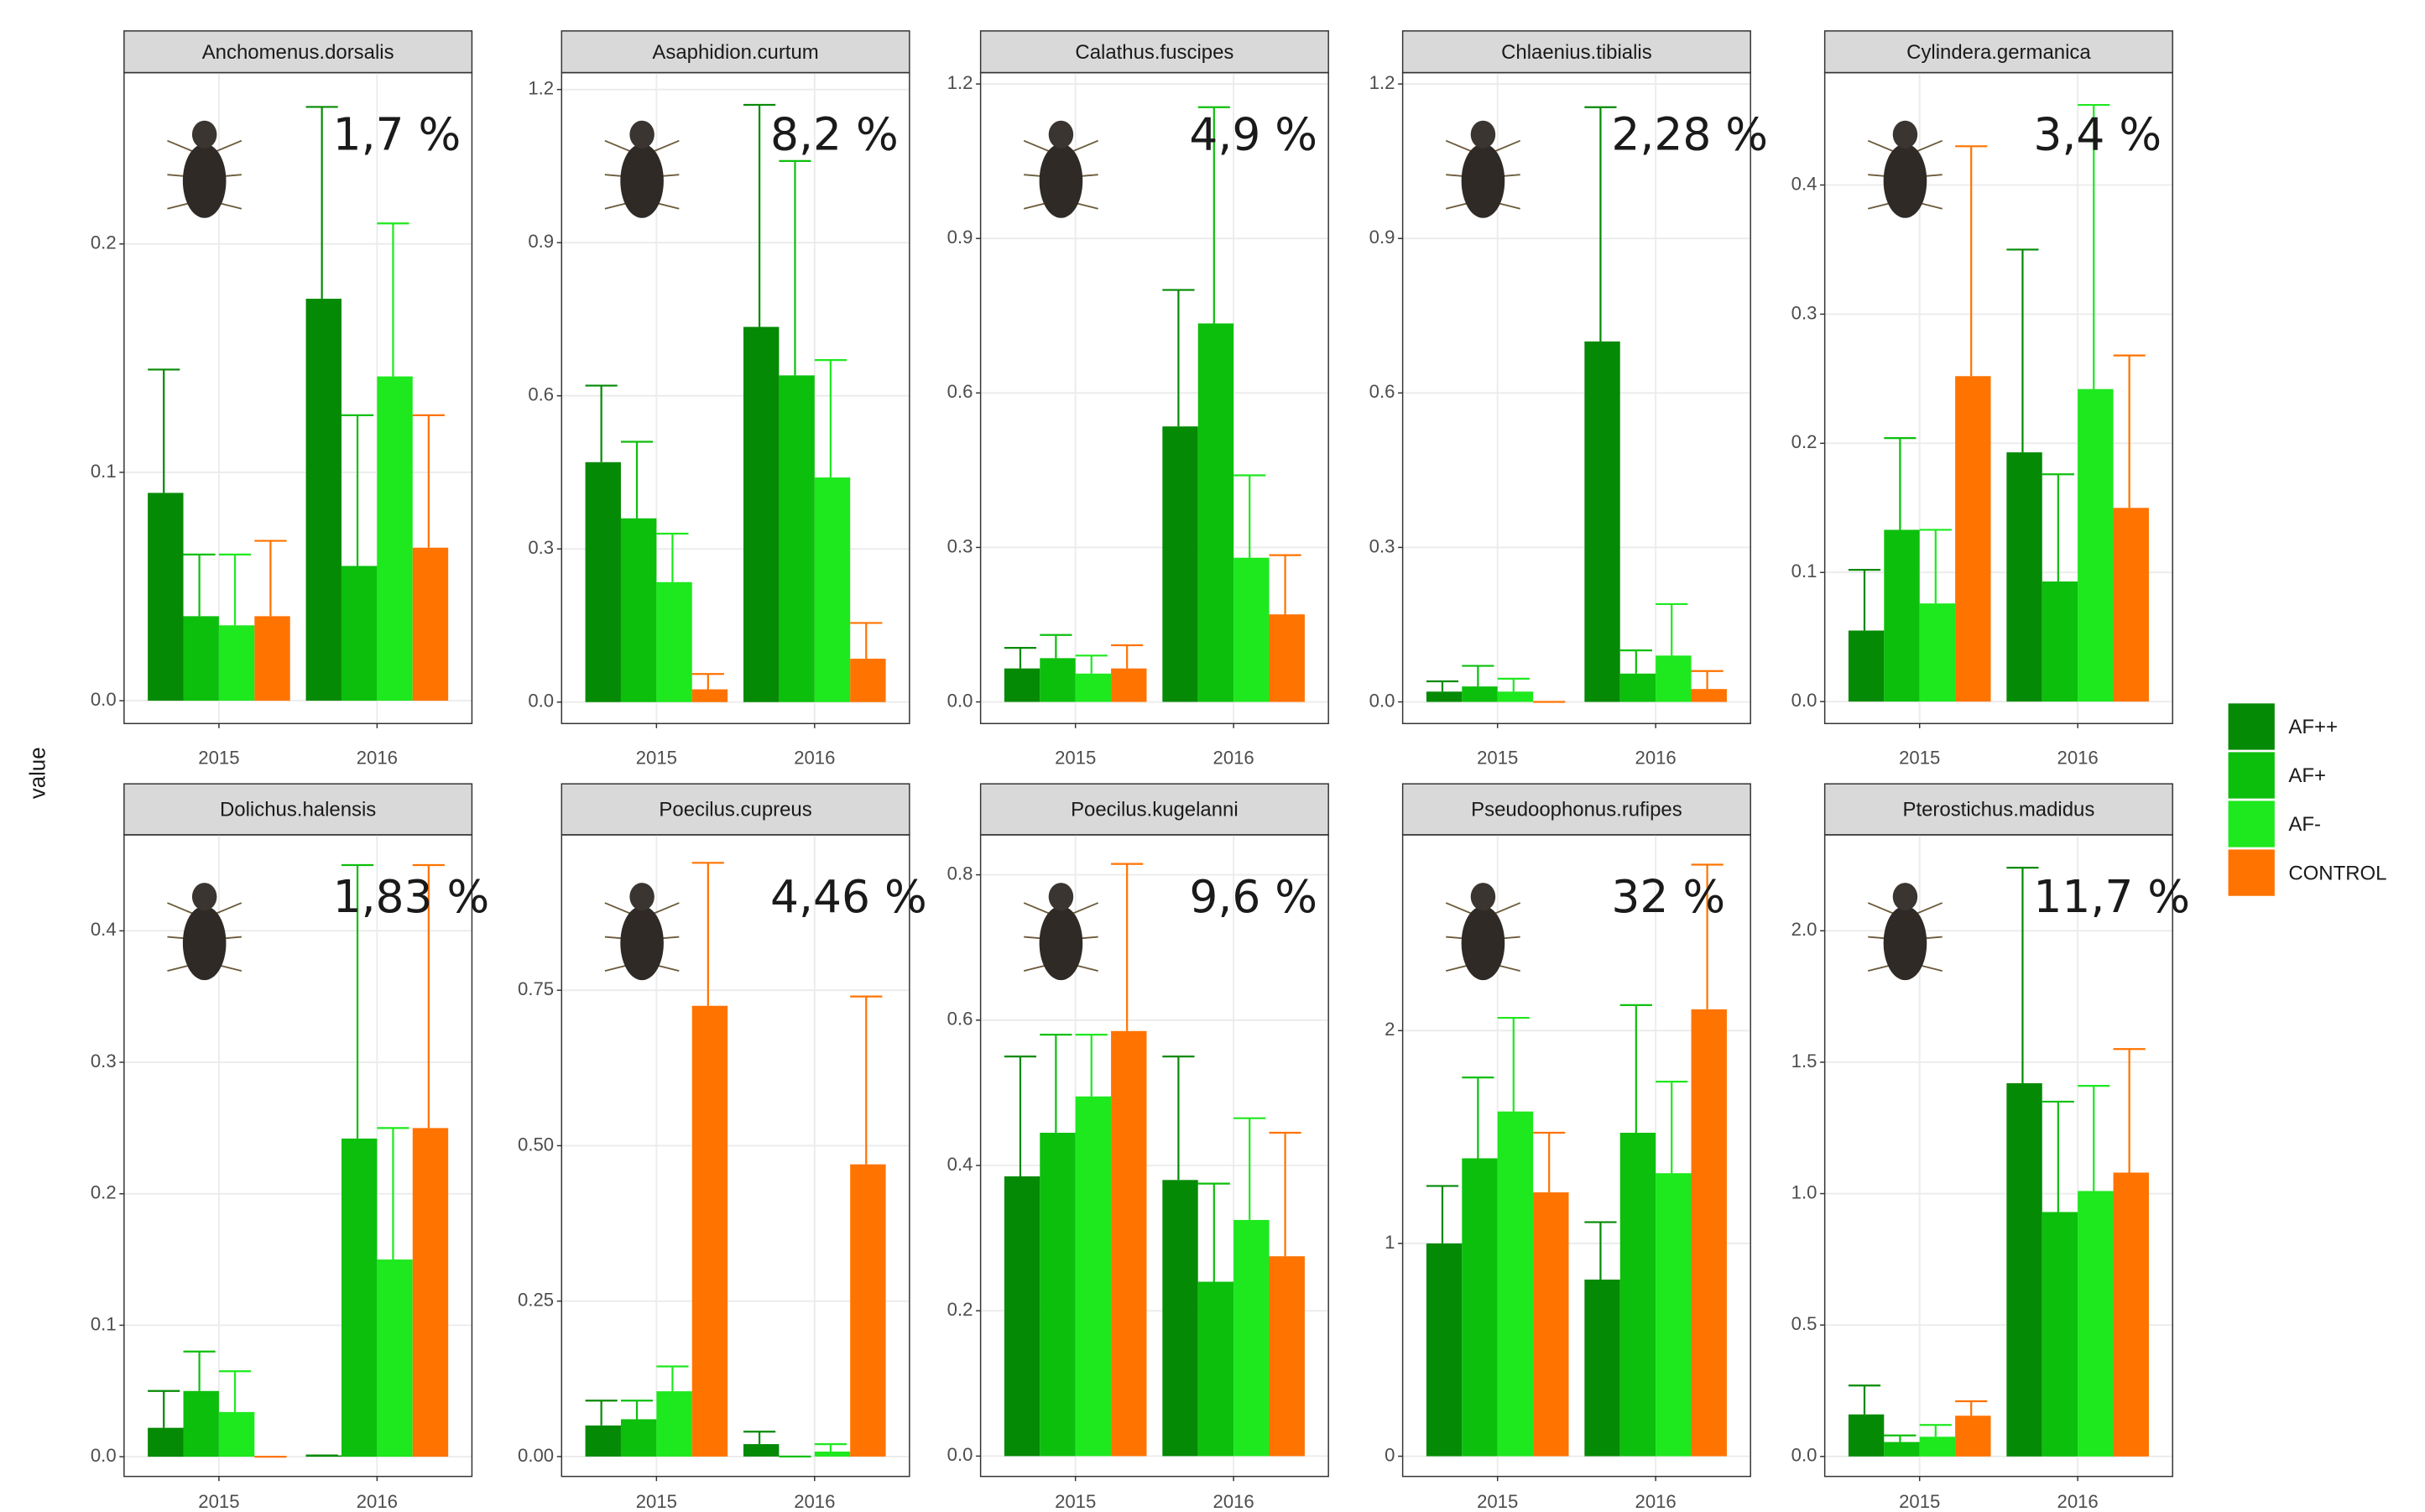  I want to click on strip-title: Pseudoophonus.rufipes, so click(1576, 810).